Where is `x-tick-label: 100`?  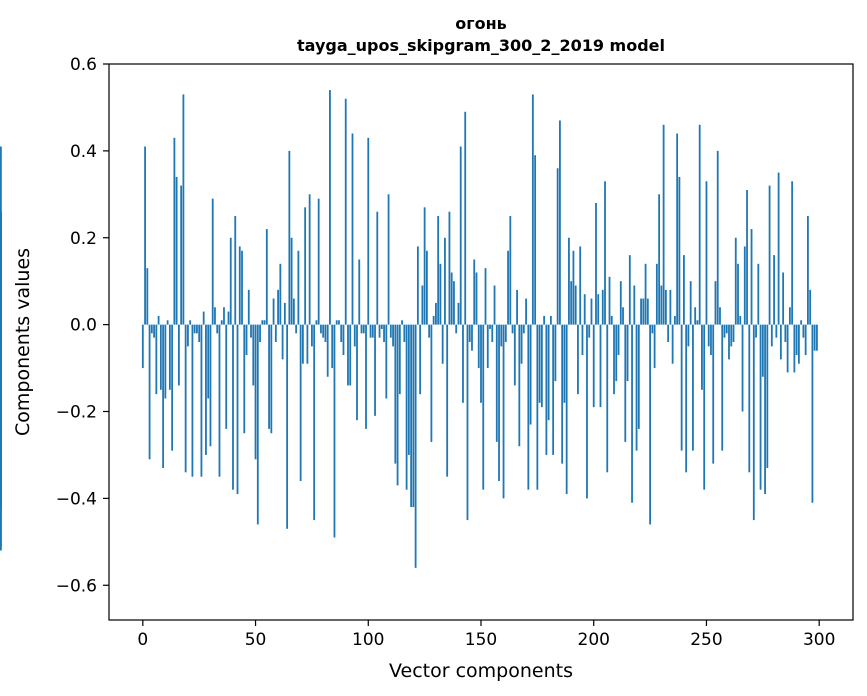
x-tick-label: 100 is located at coordinates (368, 640).